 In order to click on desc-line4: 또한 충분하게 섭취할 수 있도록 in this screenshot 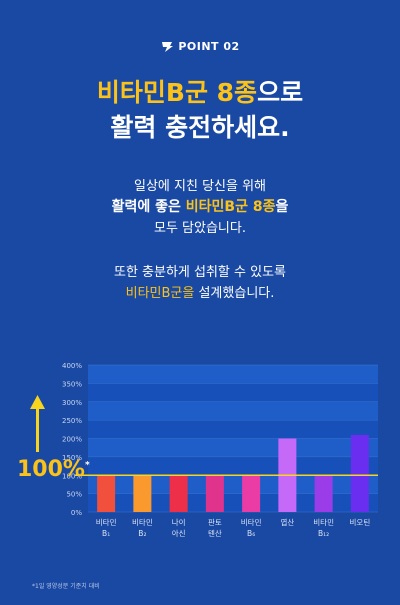, I will do `click(199, 272)`.